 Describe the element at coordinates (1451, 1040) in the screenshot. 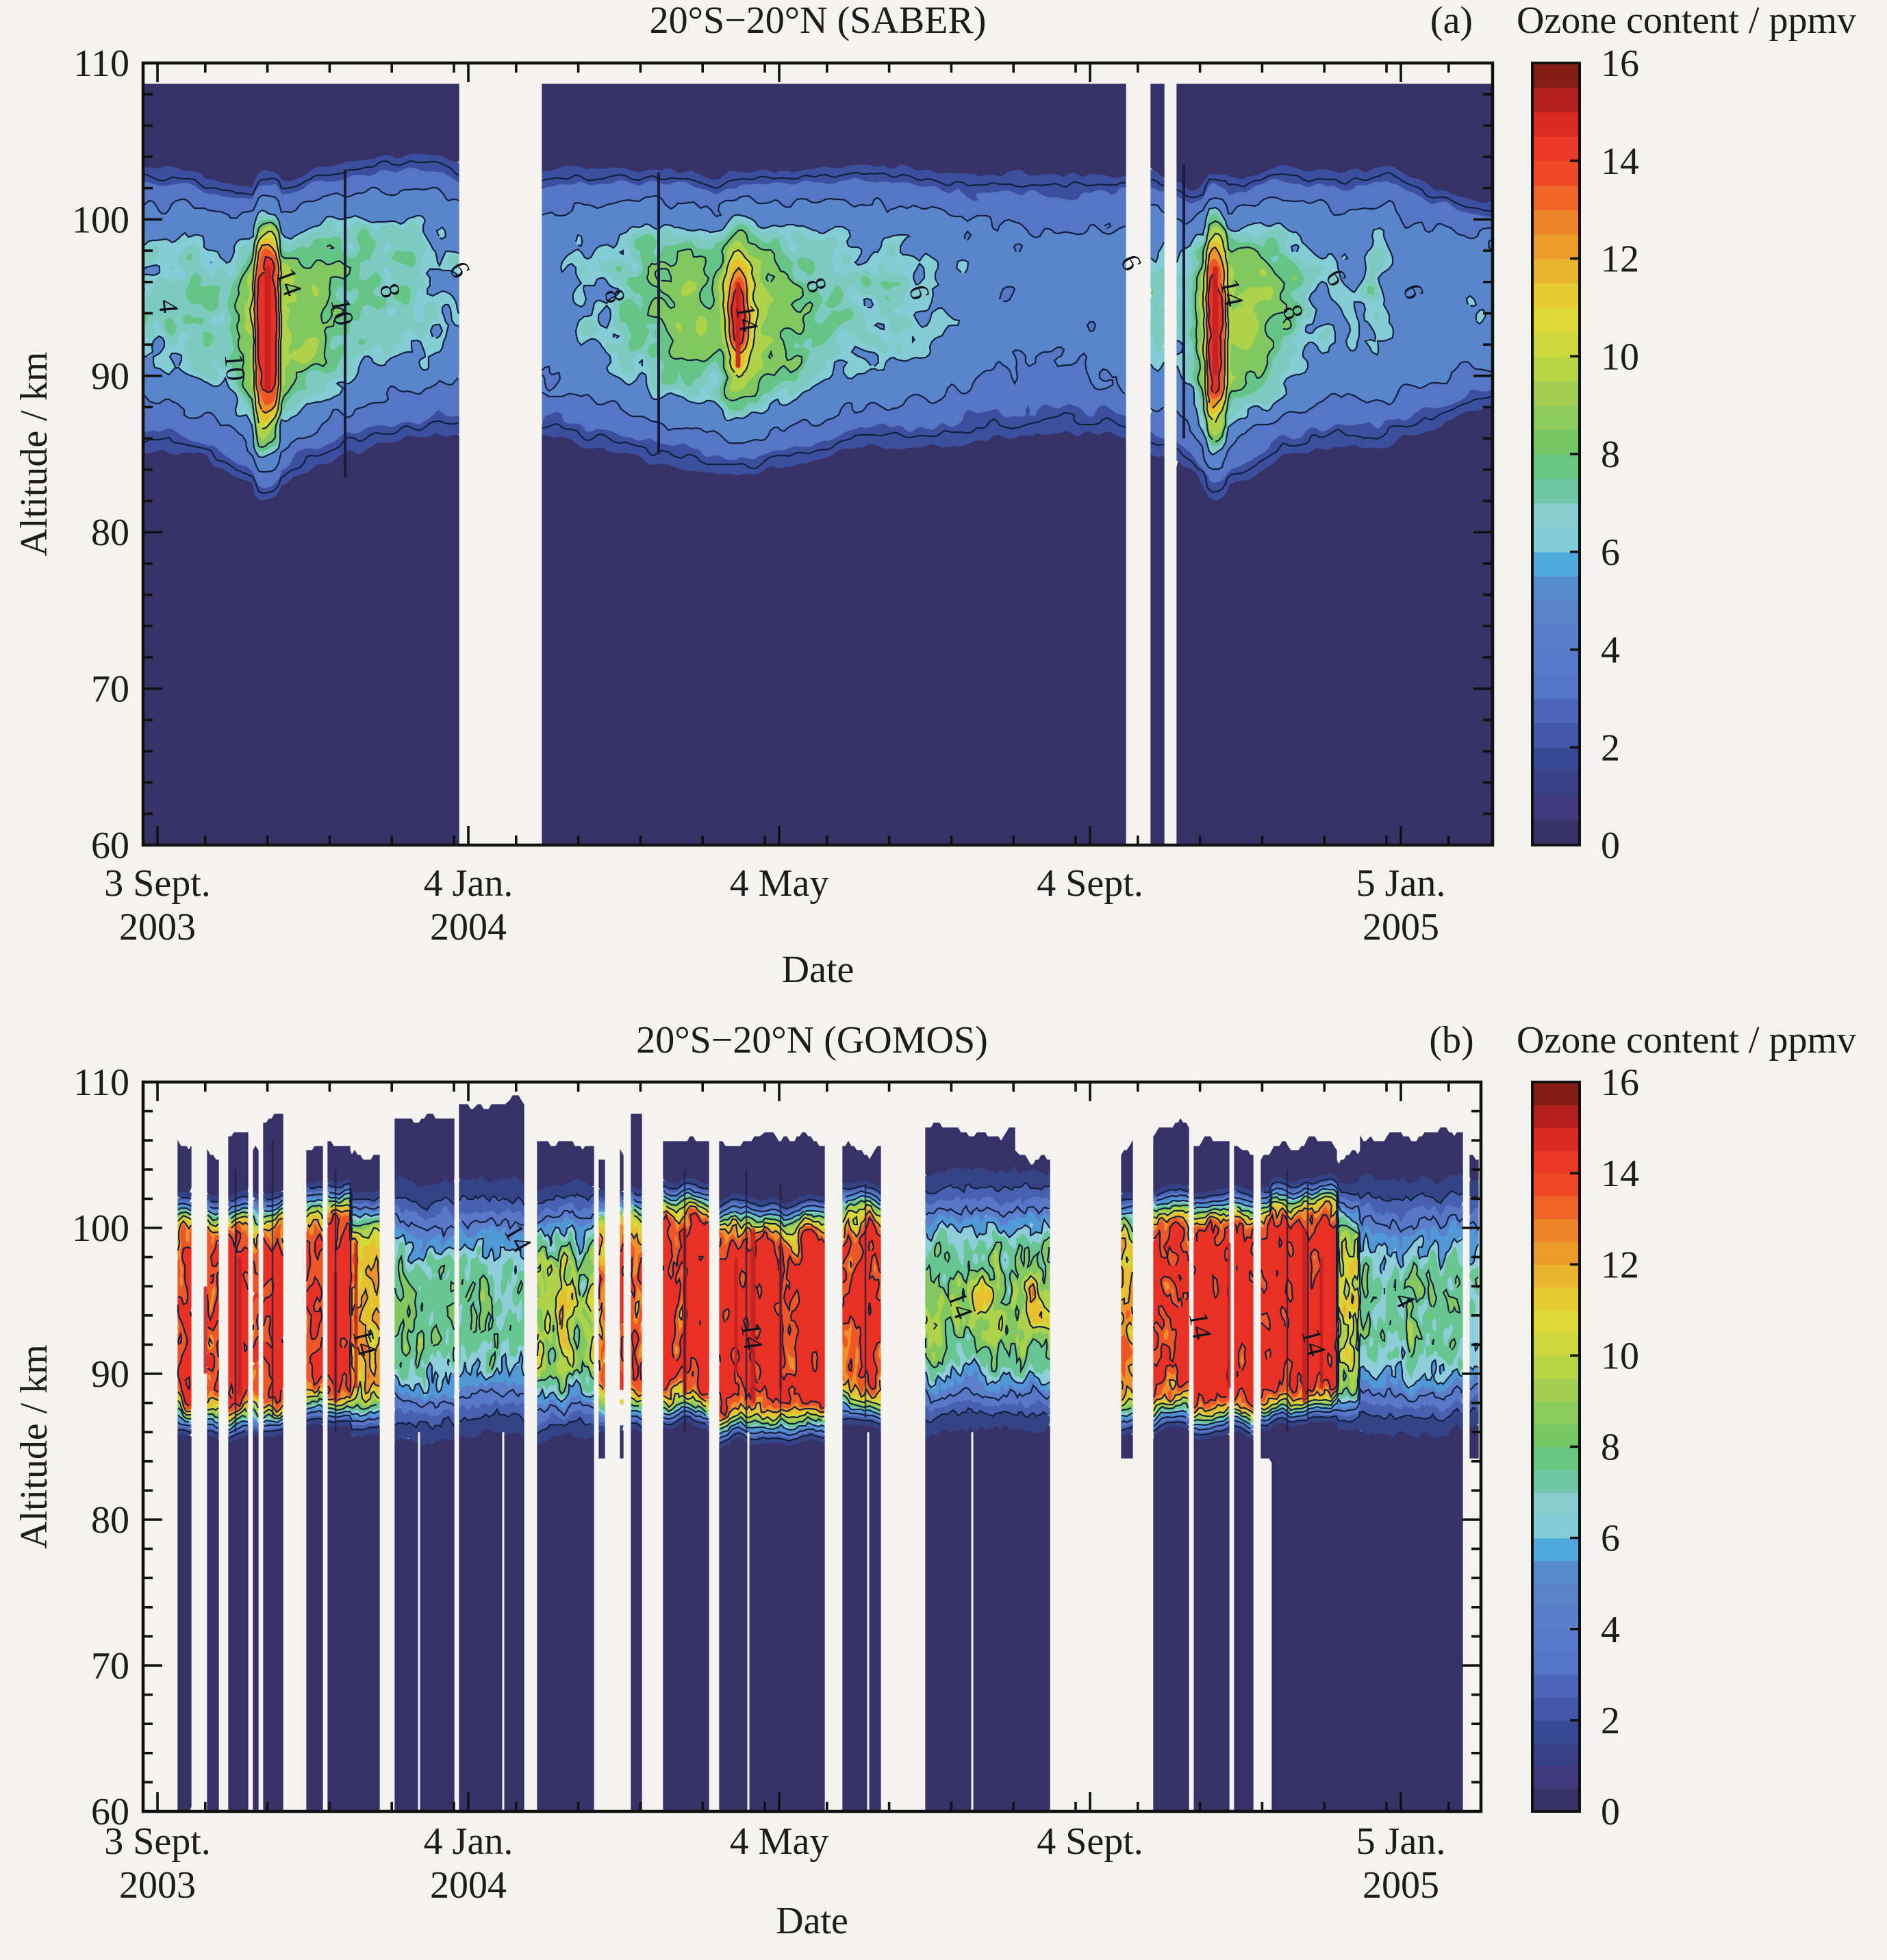

I see `svg-text: (b)` at that location.